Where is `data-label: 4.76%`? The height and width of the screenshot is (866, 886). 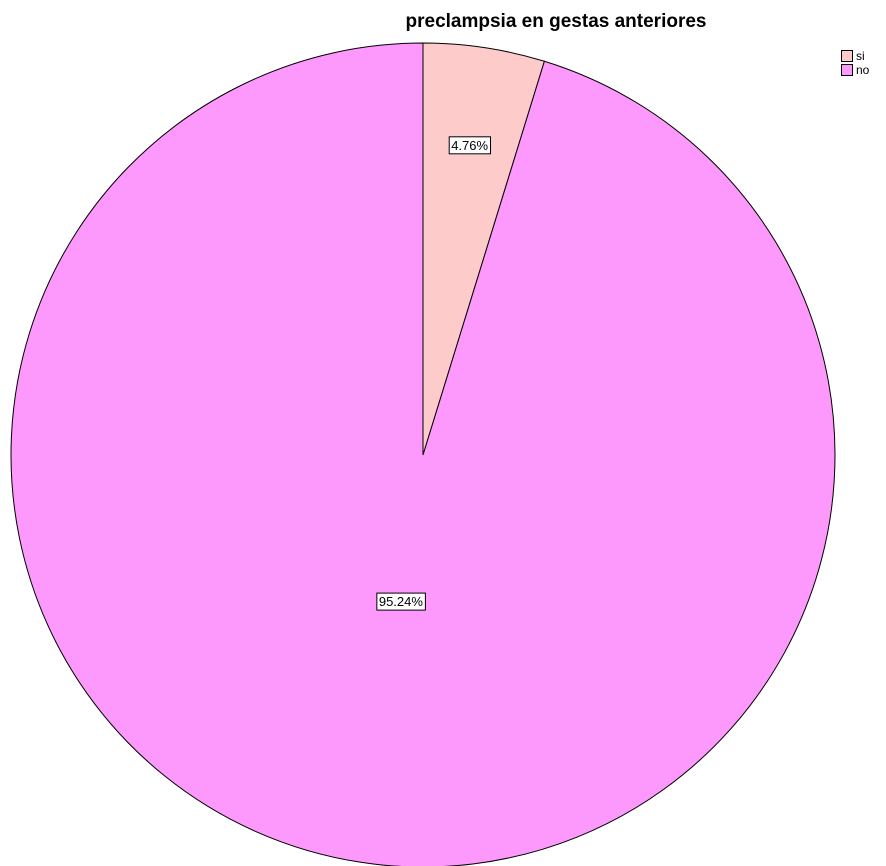 data-label: 4.76% is located at coordinates (469, 145).